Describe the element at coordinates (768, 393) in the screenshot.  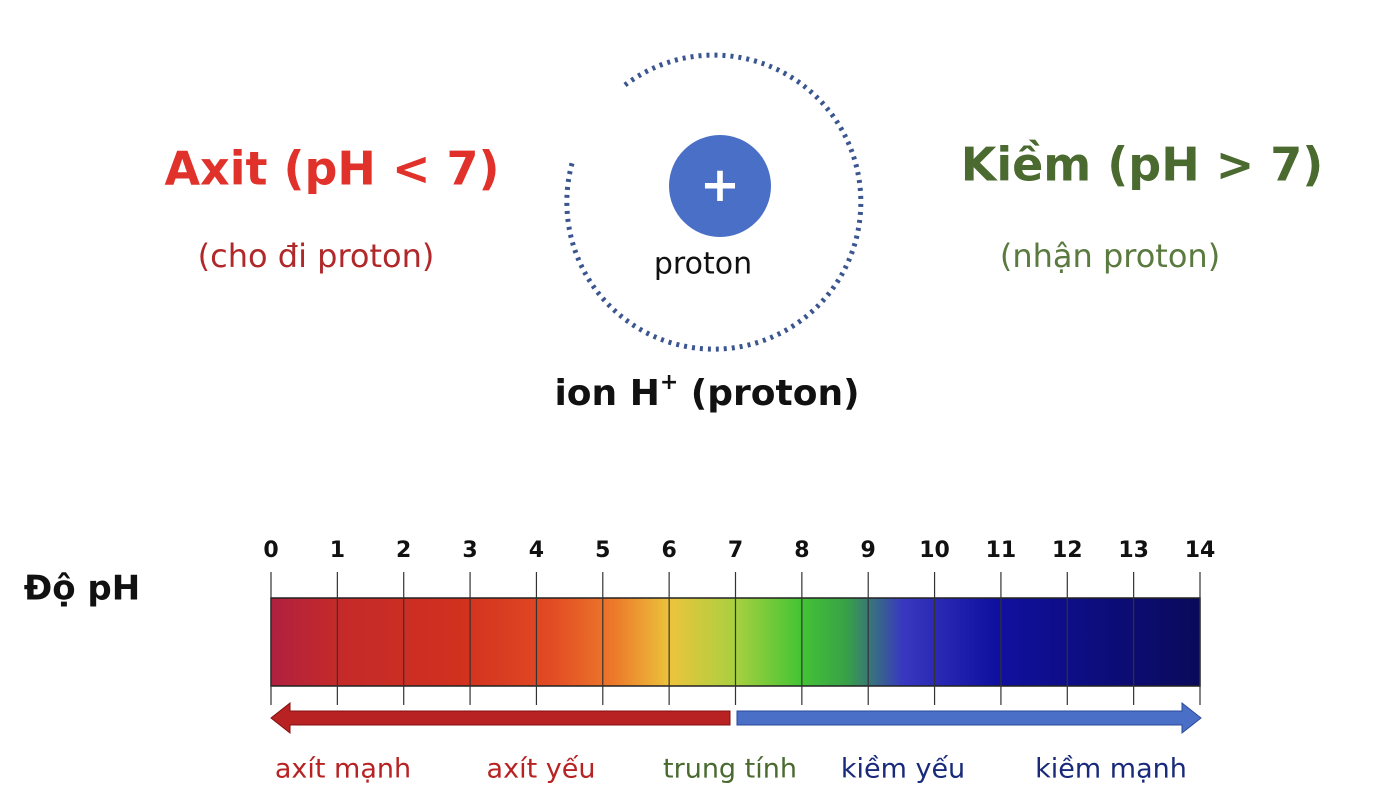
I see `caption-suffix: (proton)` at that location.